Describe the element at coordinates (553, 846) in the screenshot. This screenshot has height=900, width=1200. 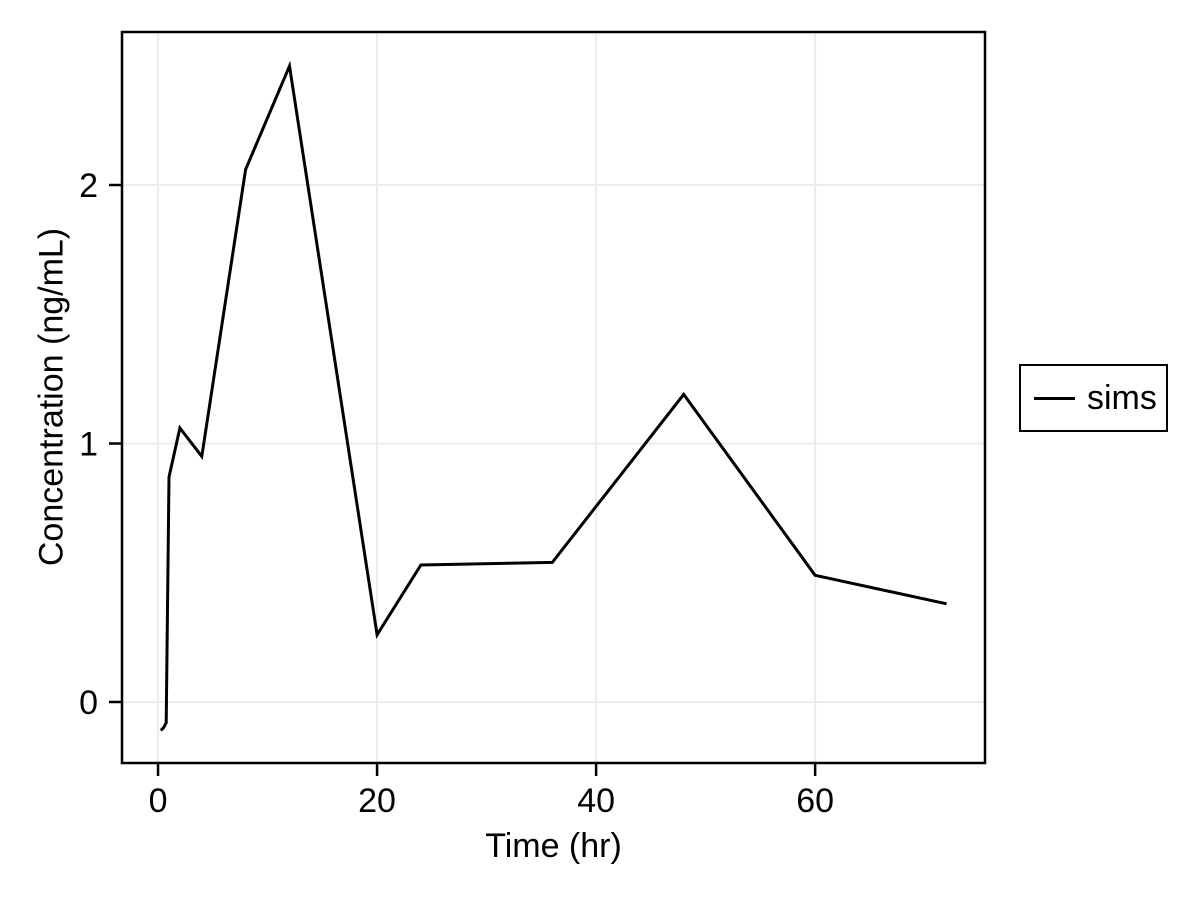
I see `x-axis-title: Time (hr)` at that location.